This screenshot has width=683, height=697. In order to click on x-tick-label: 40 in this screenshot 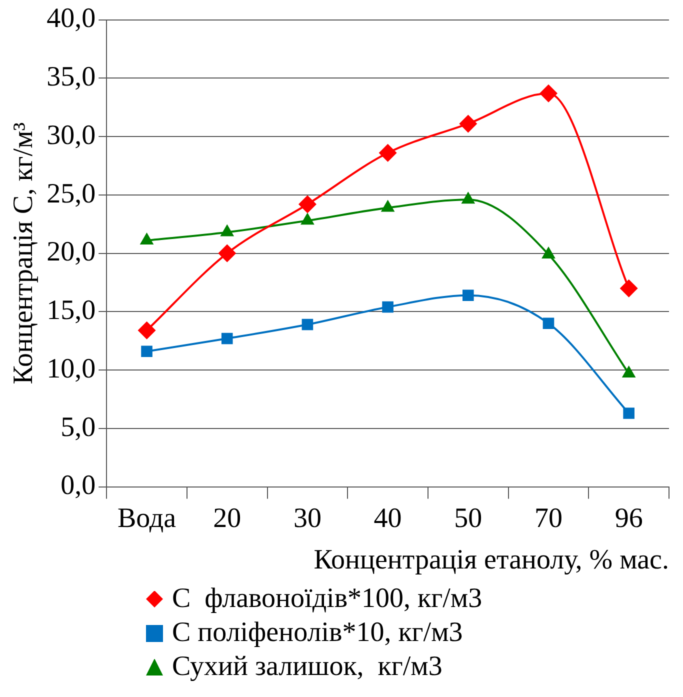, I will do `click(388, 518)`.